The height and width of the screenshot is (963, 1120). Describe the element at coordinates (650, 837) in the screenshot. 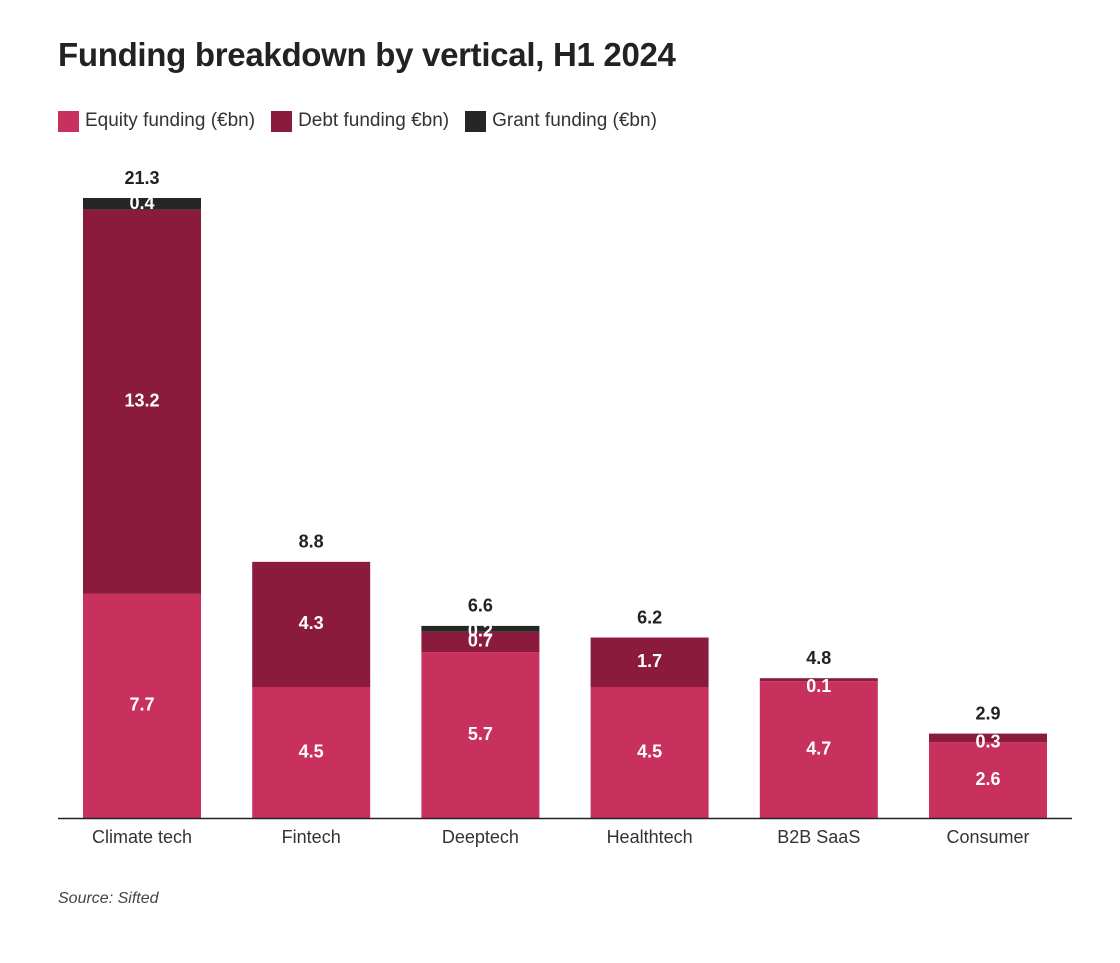

I see `x-tick-label-healthtech: Healthtech` at that location.